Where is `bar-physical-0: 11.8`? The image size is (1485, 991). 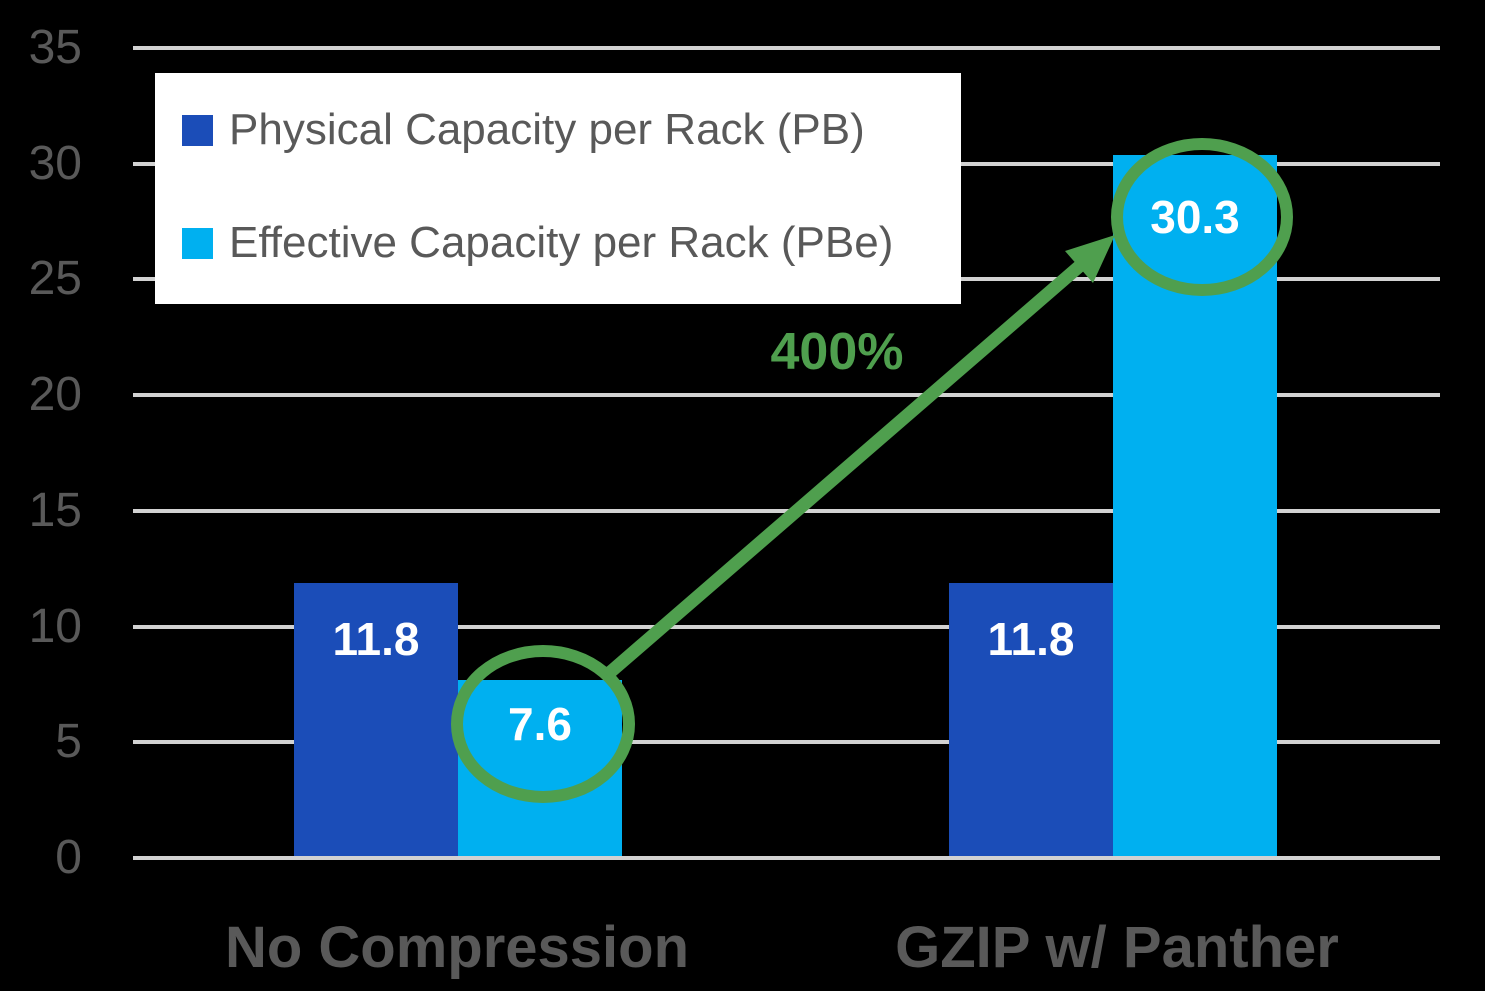 bar-physical-0: 11.8 is located at coordinates (376, 719).